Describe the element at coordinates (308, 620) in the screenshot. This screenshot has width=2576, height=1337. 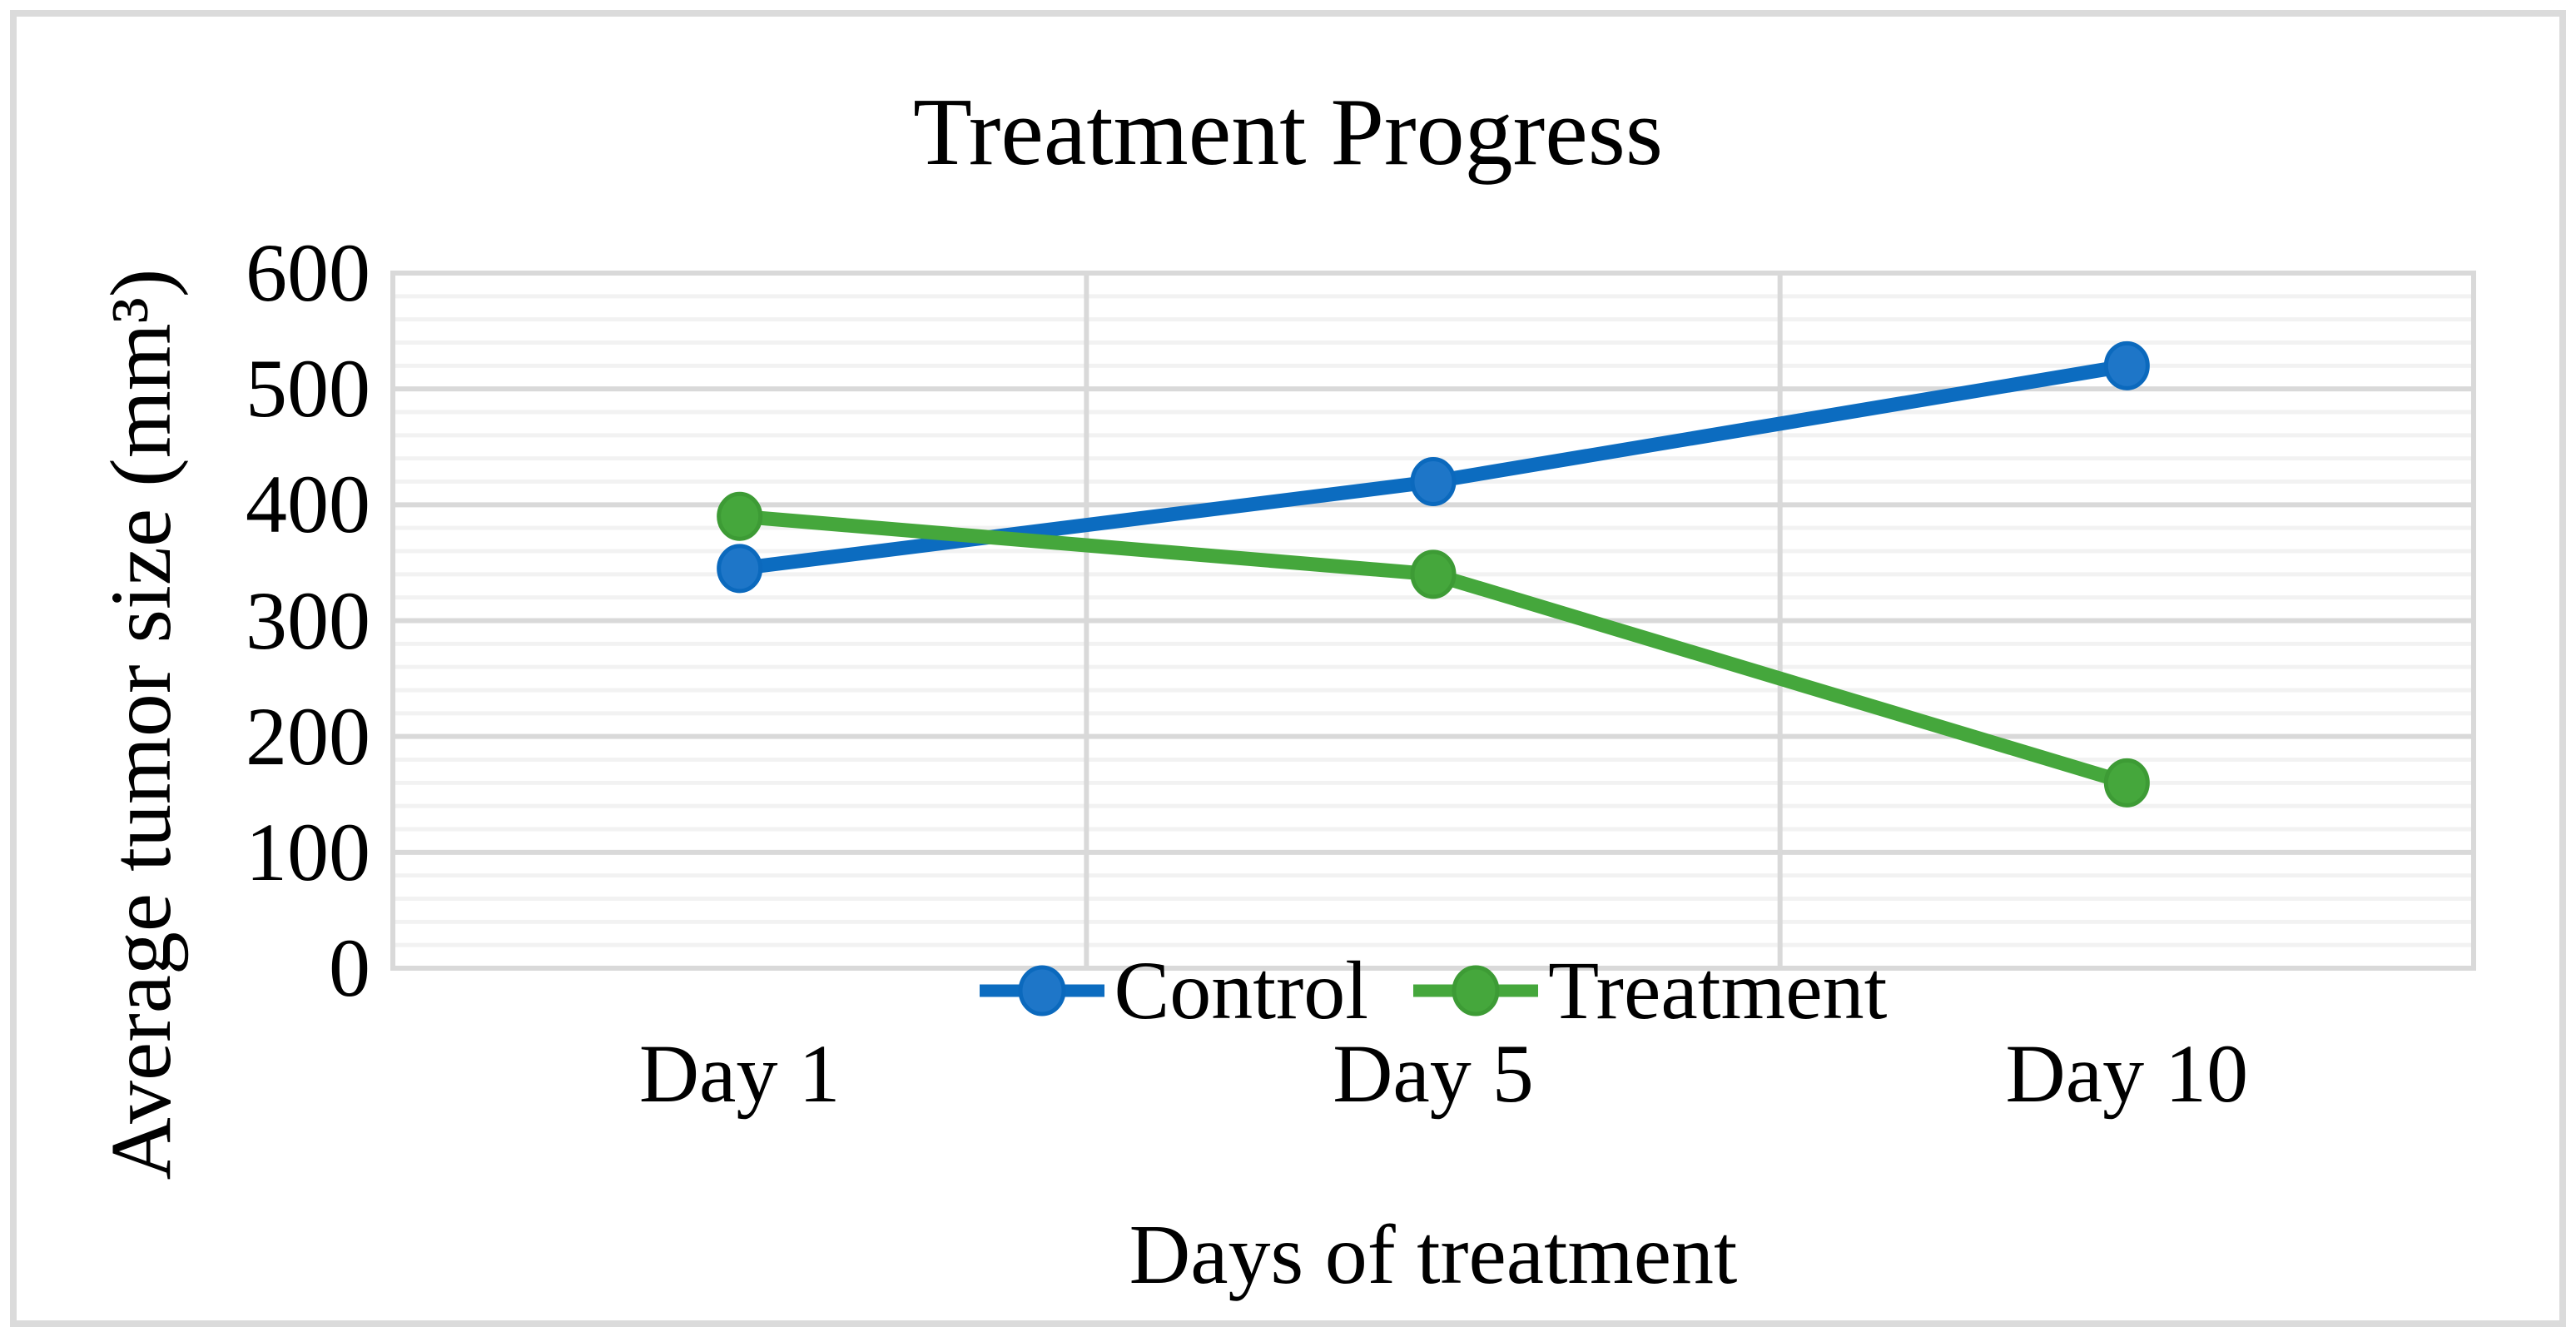
I see `y-tick-label: 300` at that location.